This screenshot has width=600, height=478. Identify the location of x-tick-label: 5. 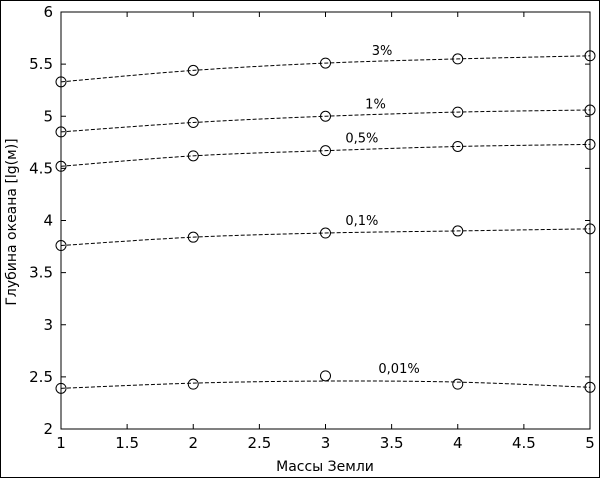
(590, 443).